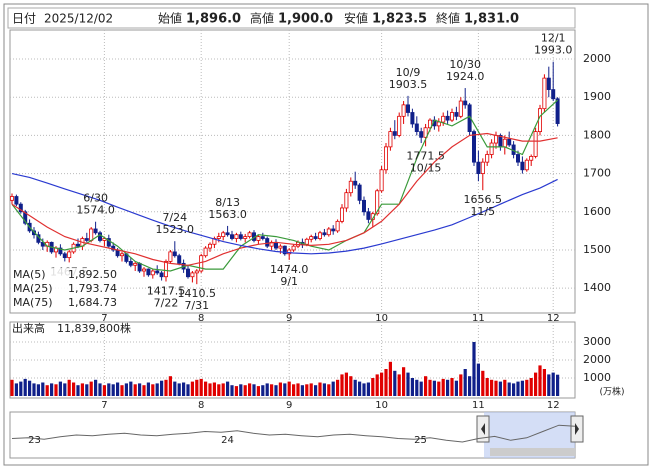  Describe the element at coordinates (262, 18) in the screenshot. I see `header-label: 高値` at that location.